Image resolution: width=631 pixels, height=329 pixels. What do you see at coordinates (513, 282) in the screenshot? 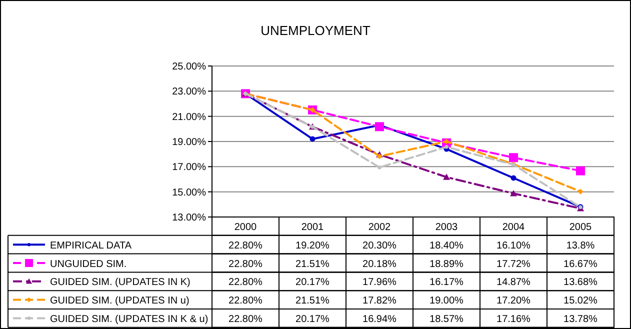
I see `data-label: 14.87%` at bounding box center [513, 282].